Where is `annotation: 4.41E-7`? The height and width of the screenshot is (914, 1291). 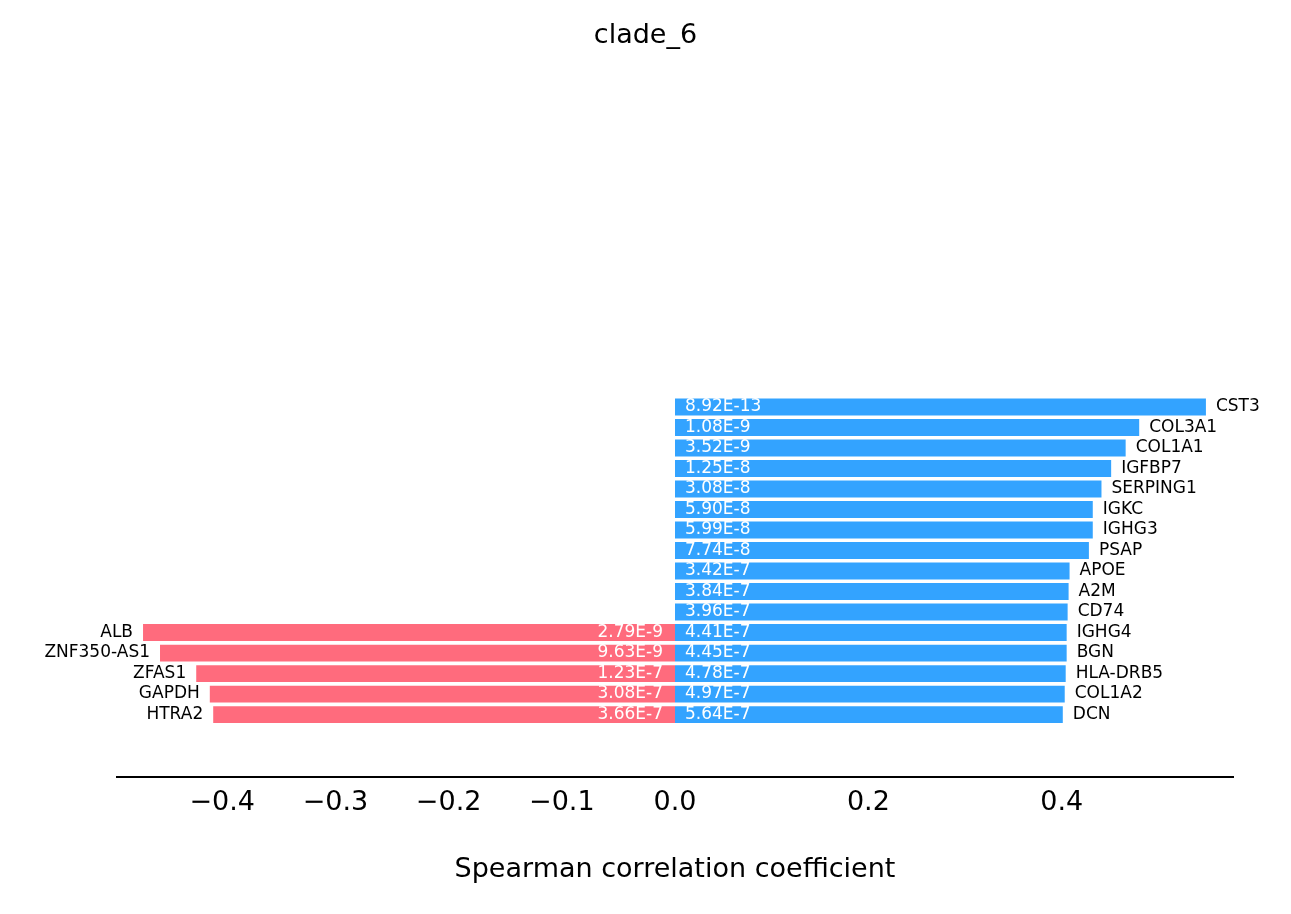 annotation: 4.41E-7 is located at coordinates (718, 630).